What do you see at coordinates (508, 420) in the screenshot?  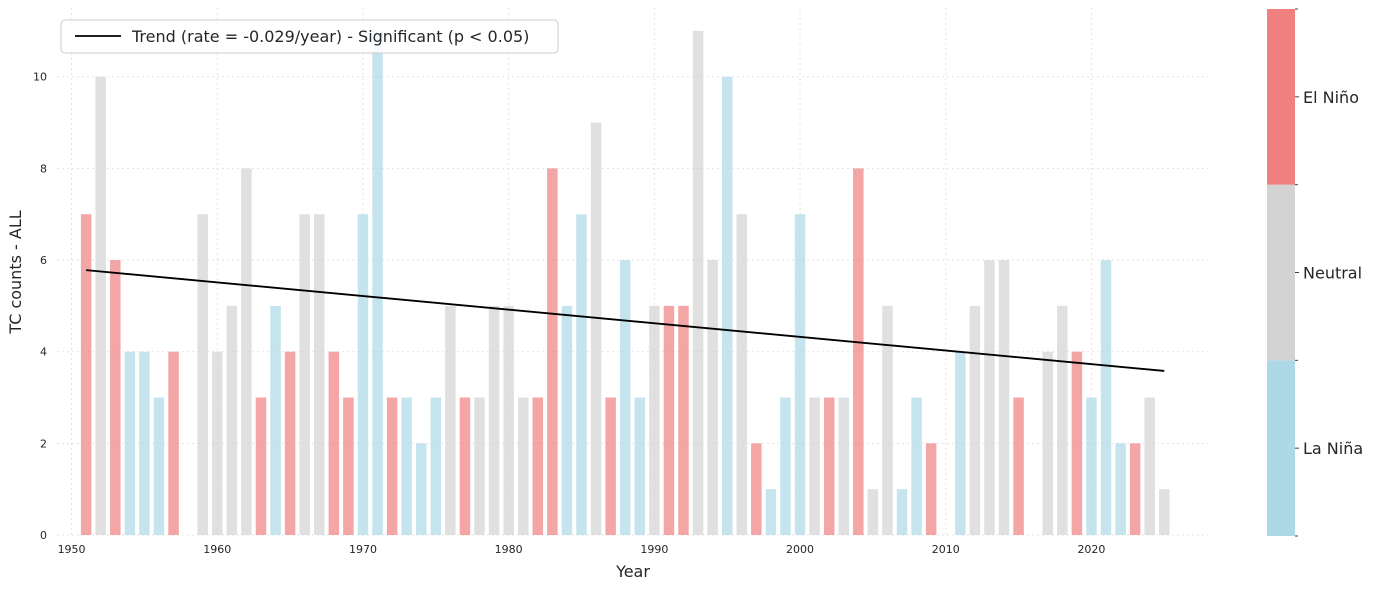 I see `bar-1980` at bounding box center [508, 420].